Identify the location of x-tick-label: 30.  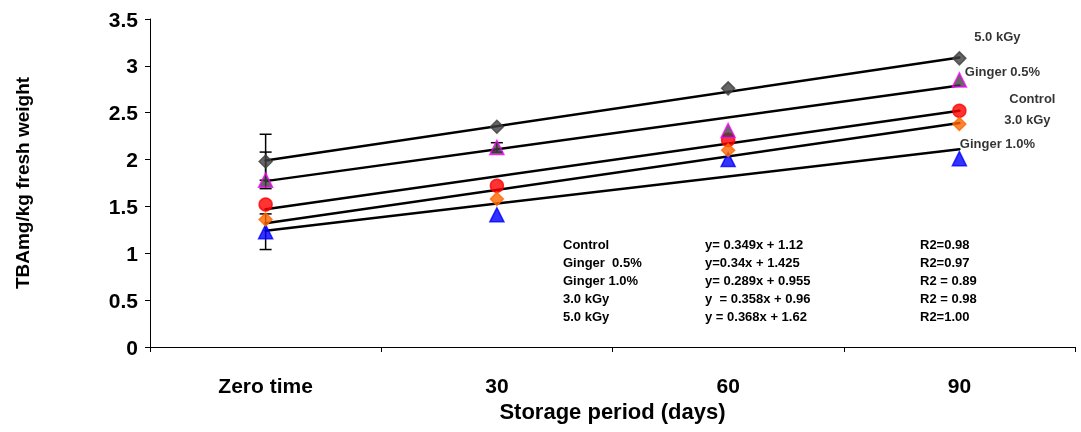
(497, 385).